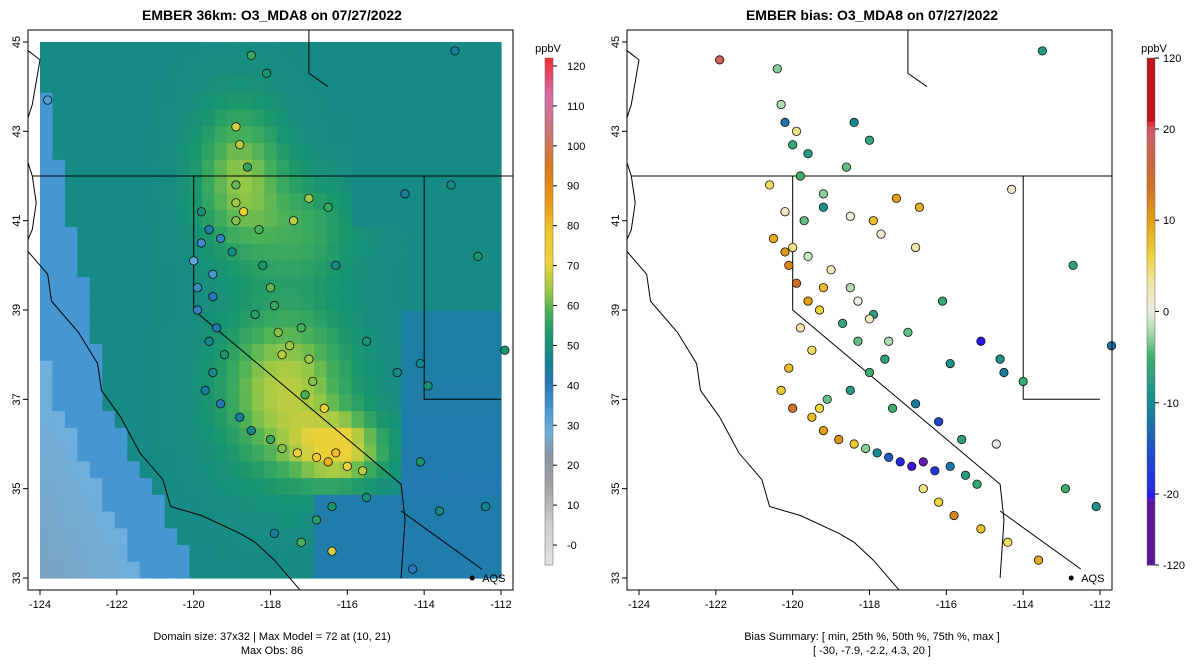 The width and height of the screenshot is (1200, 672). What do you see at coordinates (1174, 566) in the screenshot?
I see `colorbar-tick-label: -120` at bounding box center [1174, 566].